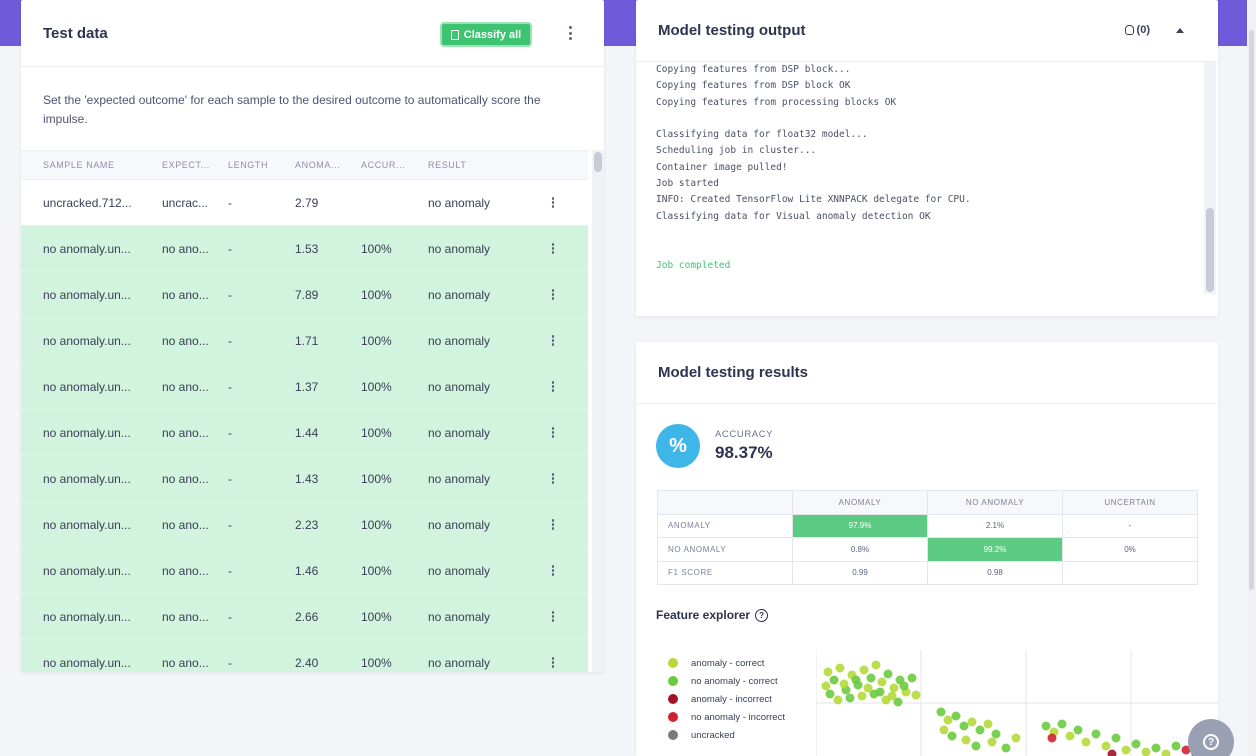  What do you see at coordinates (744, 452) in the screenshot?
I see `accuracy-value: 98.37%` at bounding box center [744, 452].